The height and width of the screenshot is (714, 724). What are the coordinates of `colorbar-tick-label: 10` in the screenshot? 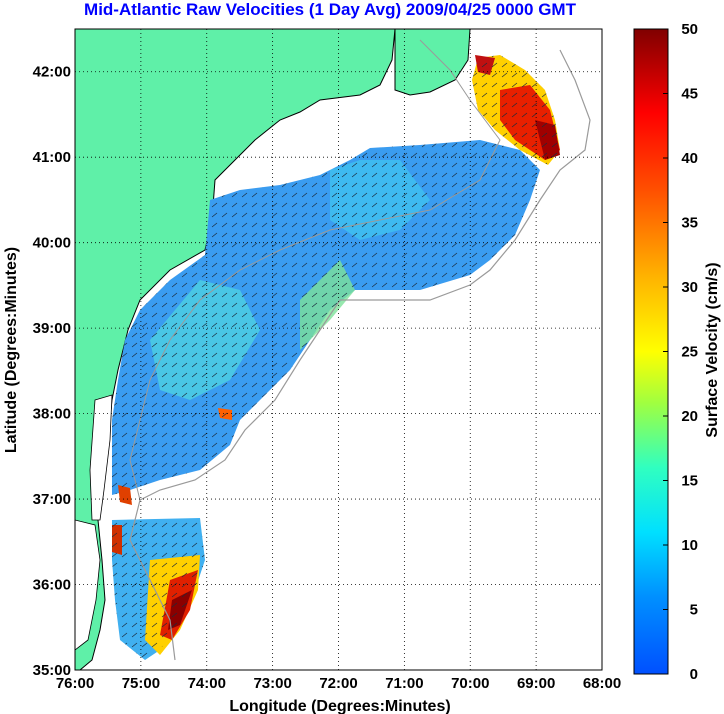 It's located at (689, 545).